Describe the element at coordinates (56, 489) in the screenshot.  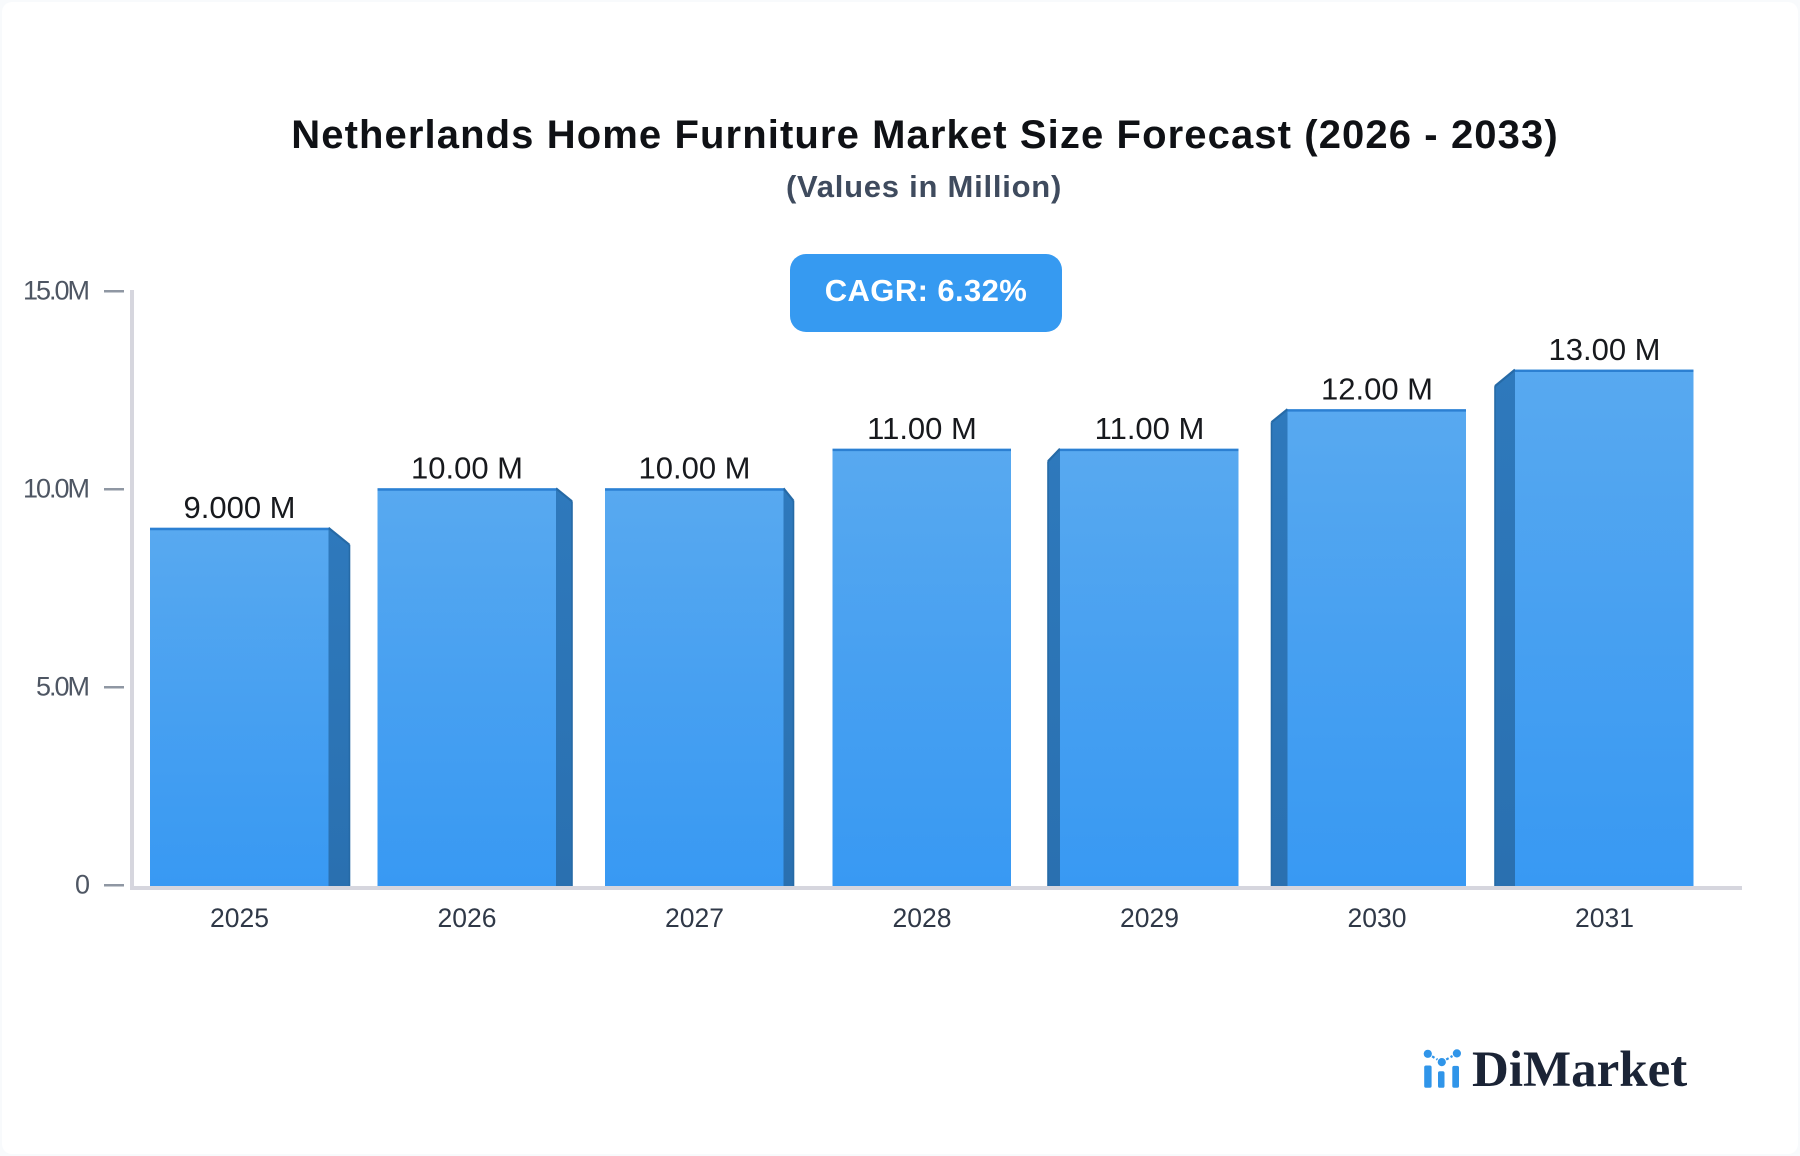
I see `svg-text: 10.0M` at that location.